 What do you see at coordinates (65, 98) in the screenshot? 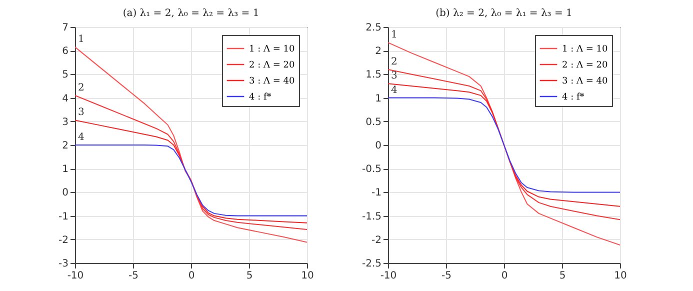
I see `y-tick-label: 4` at bounding box center [65, 98].